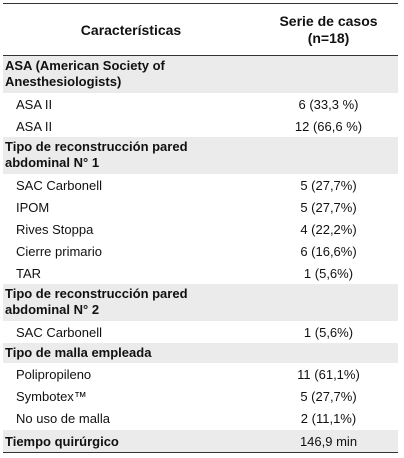 The height and width of the screenshot is (458, 404). Describe the element at coordinates (59, 251) in the screenshot. I see `row-label: Cierre primario` at that location.